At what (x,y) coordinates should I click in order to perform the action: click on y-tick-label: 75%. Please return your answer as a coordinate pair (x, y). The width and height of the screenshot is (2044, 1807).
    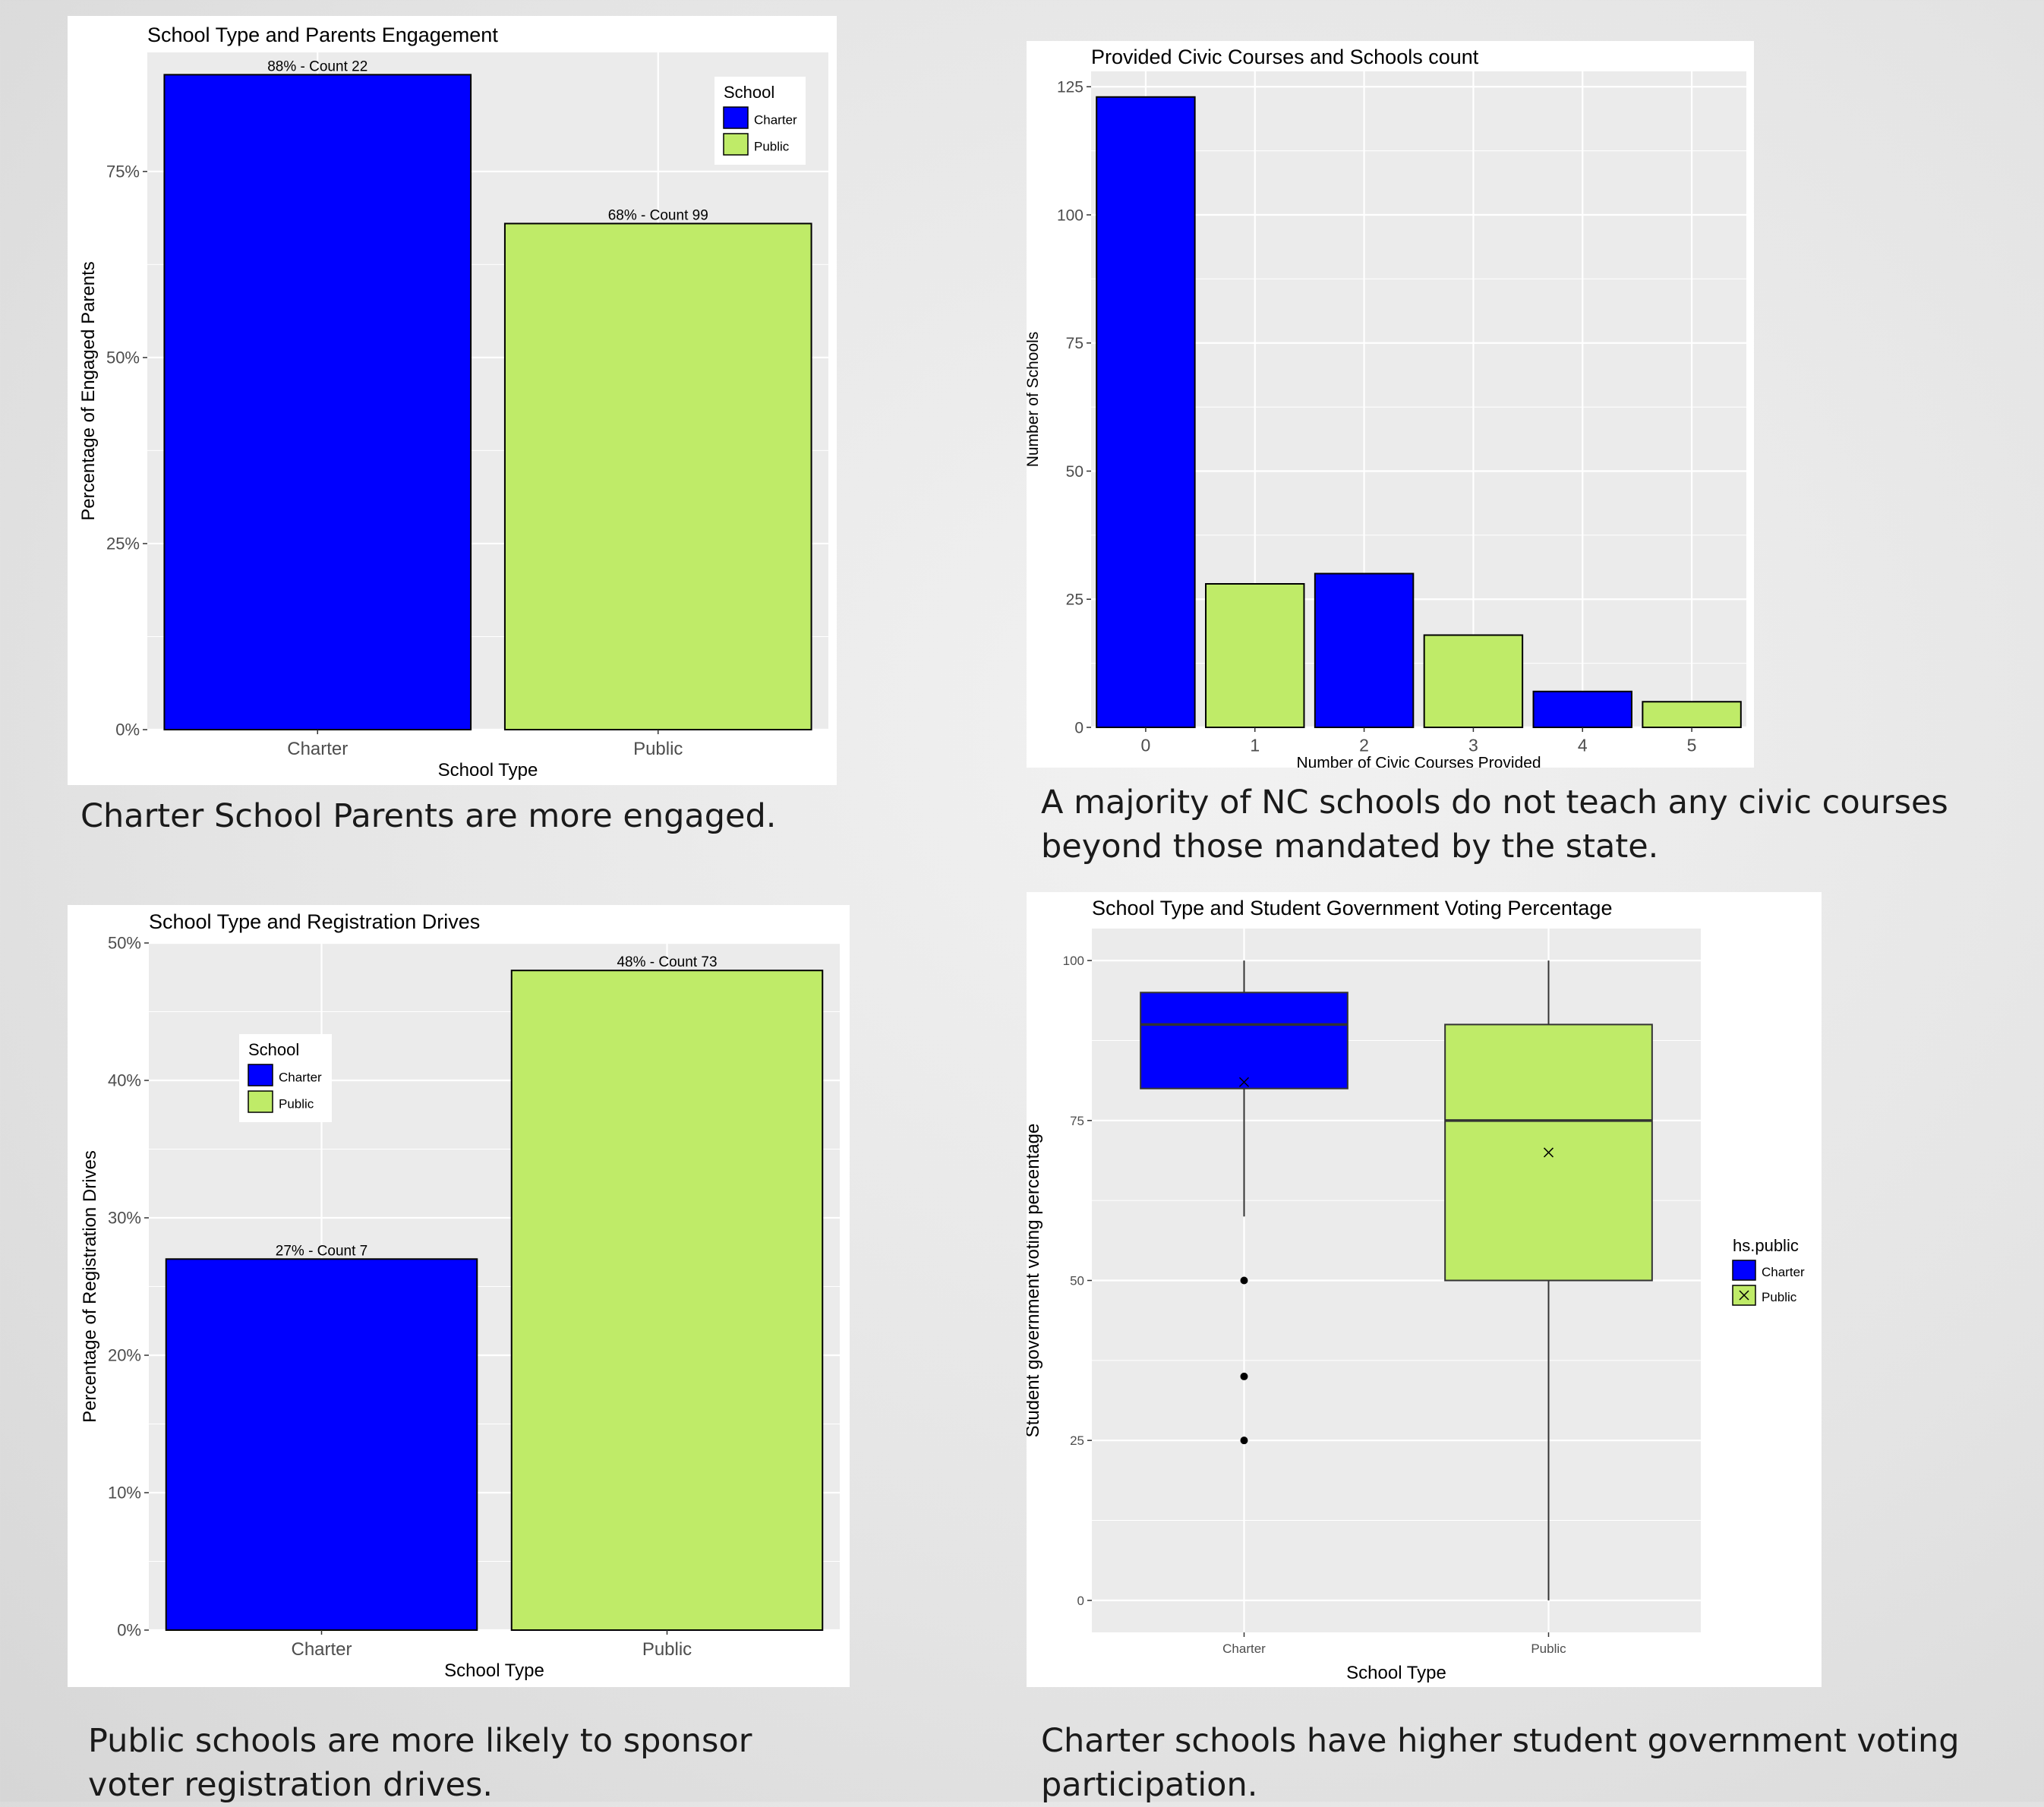
    Looking at the image, I should click on (123, 171).